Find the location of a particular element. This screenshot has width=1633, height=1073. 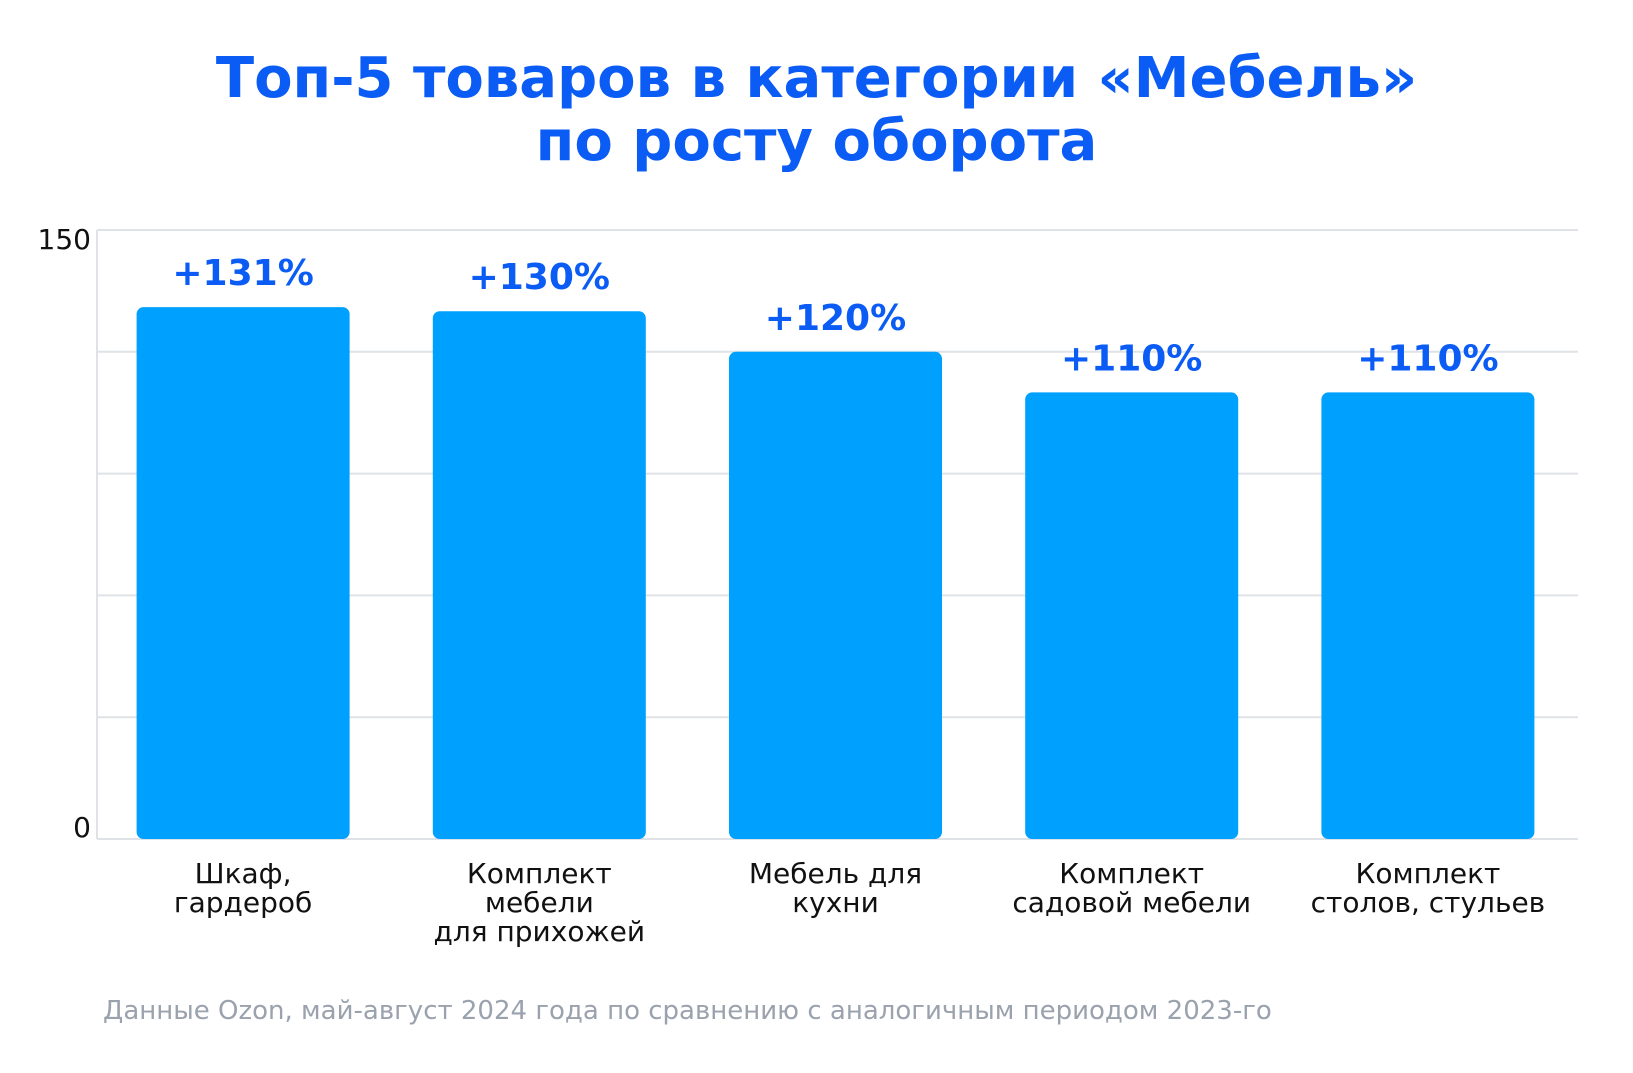

x-tick-label-line: Мебель для is located at coordinates (835, 873).